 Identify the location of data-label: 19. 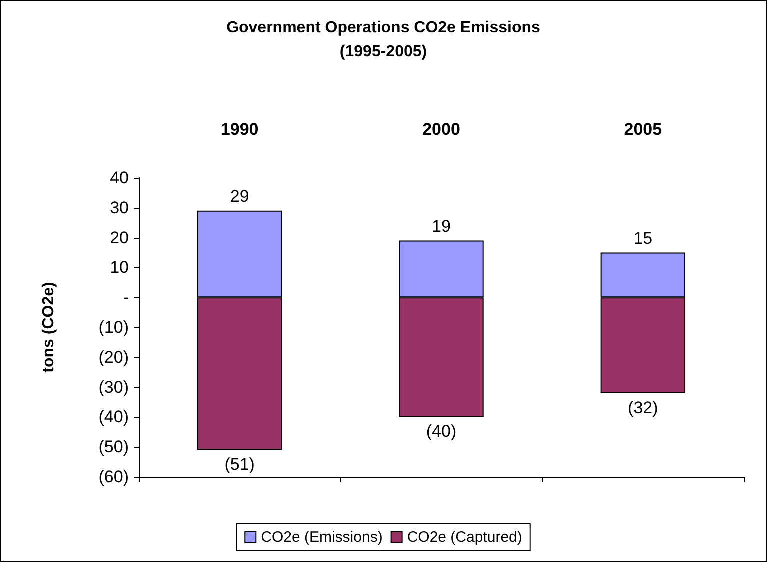
(441, 226).